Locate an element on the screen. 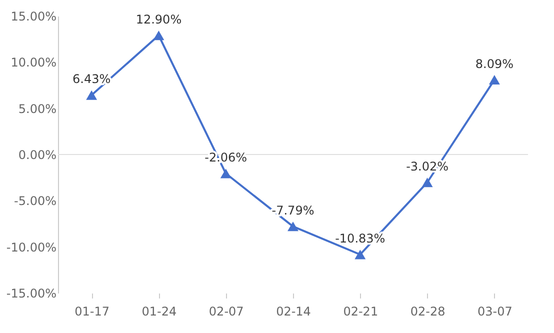 This screenshot has height=333, width=554. y-tick-label: 0.00% is located at coordinates (37, 155).